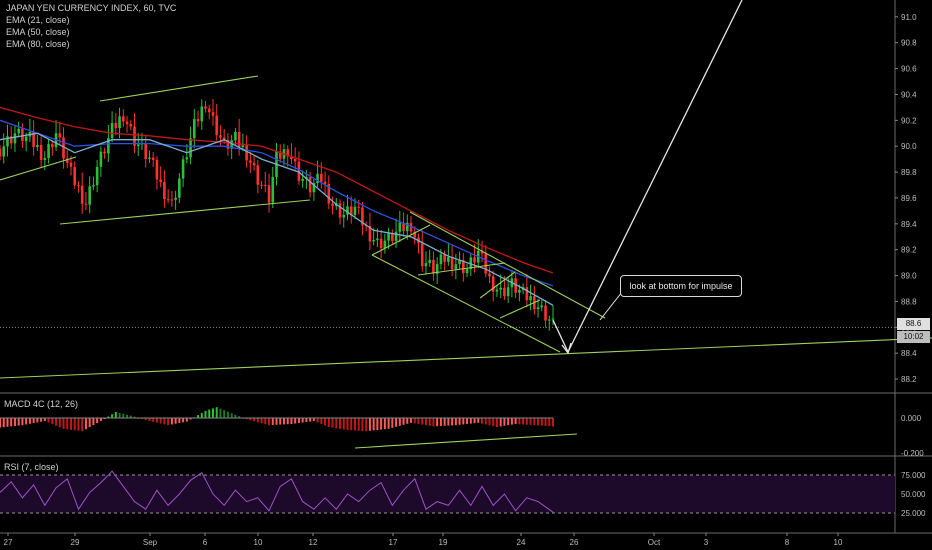 This screenshot has width=932, height=550. What do you see at coordinates (447, 494) in the screenshot?
I see `rsi-band` at bounding box center [447, 494].